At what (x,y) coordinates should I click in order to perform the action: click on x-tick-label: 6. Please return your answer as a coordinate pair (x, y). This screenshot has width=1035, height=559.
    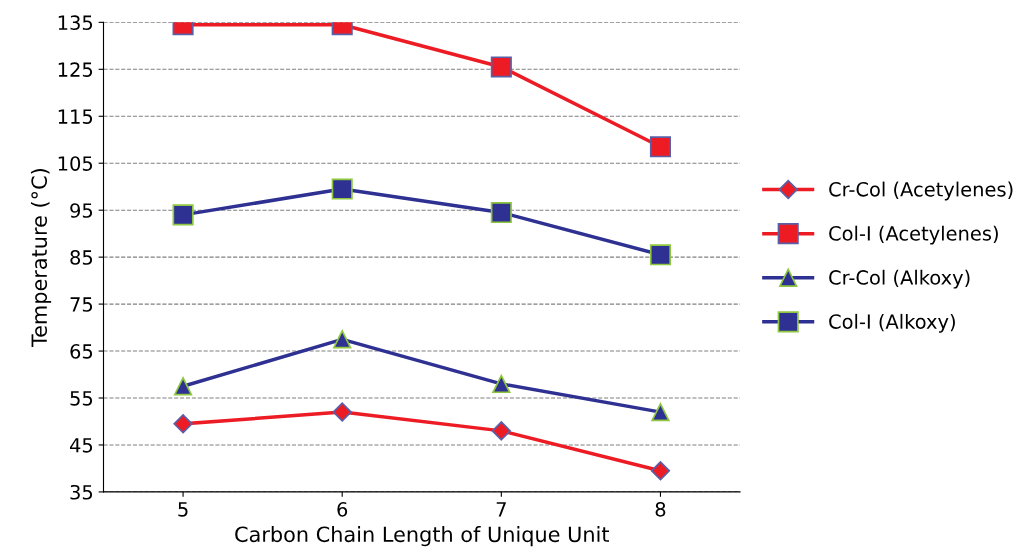
    Looking at the image, I should click on (342, 509).